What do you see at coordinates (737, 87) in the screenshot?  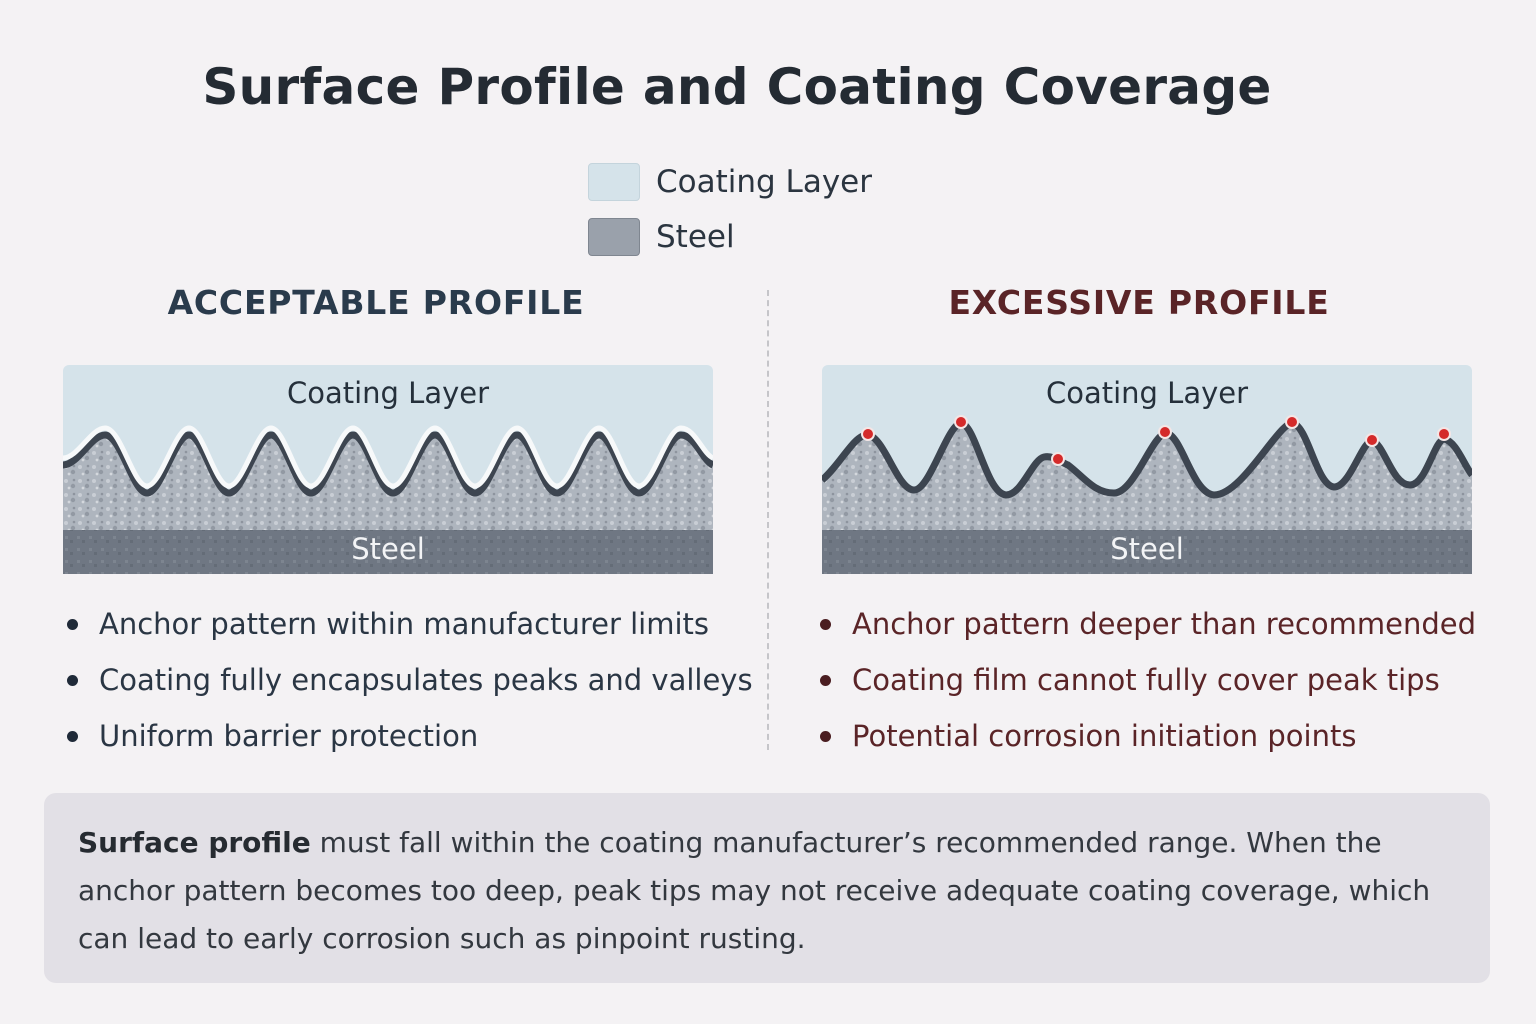 I see `page-title: Surface Profile and Coating Coverage` at bounding box center [737, 87].